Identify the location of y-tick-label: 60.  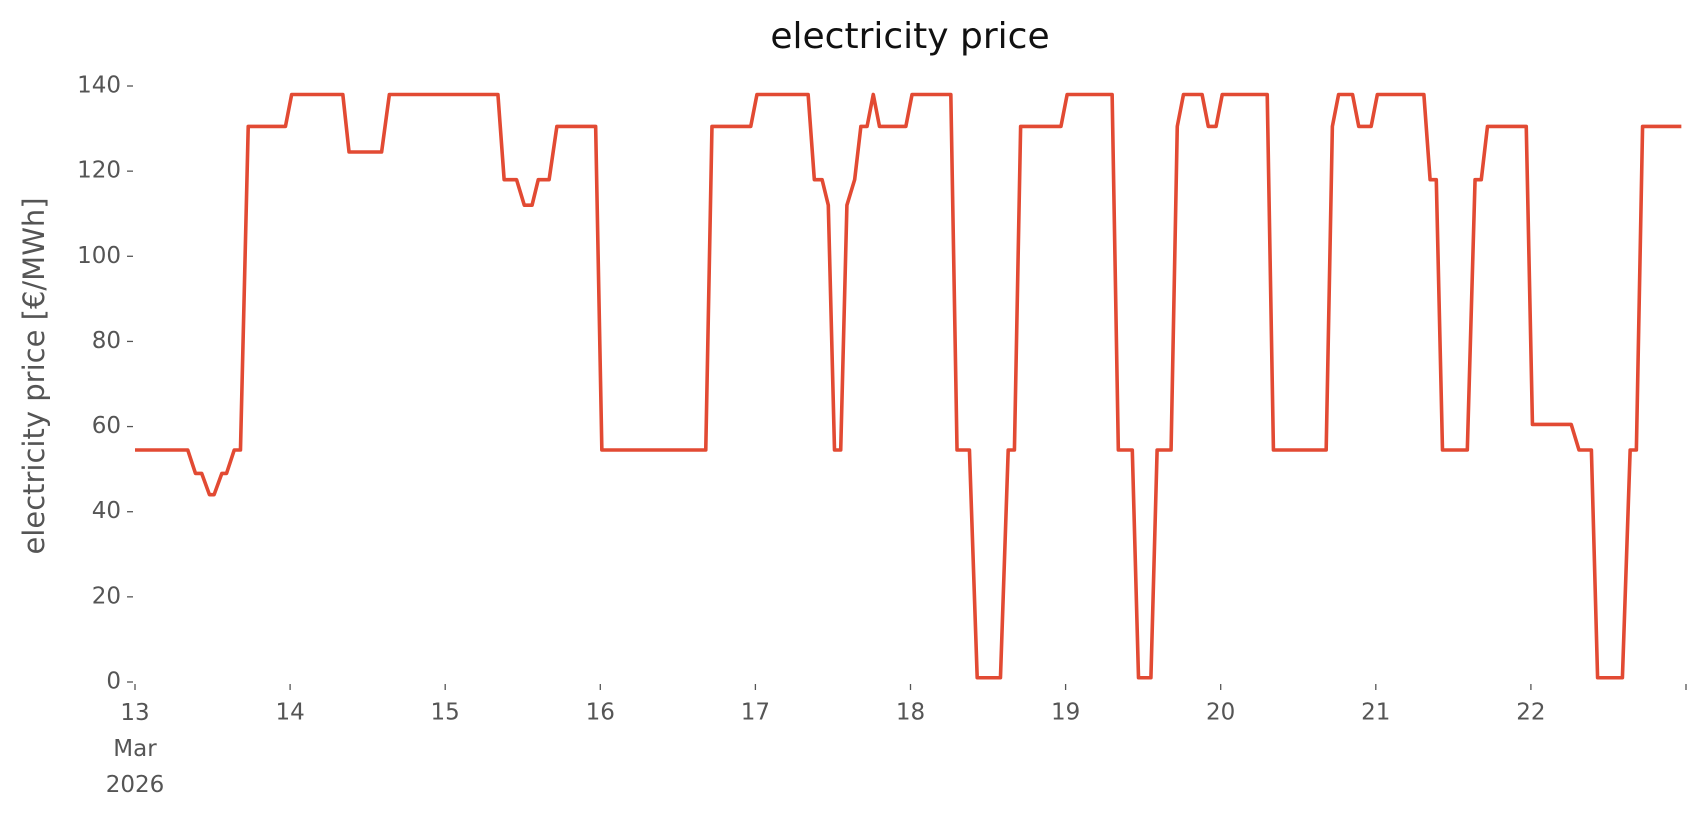
(106, 426).